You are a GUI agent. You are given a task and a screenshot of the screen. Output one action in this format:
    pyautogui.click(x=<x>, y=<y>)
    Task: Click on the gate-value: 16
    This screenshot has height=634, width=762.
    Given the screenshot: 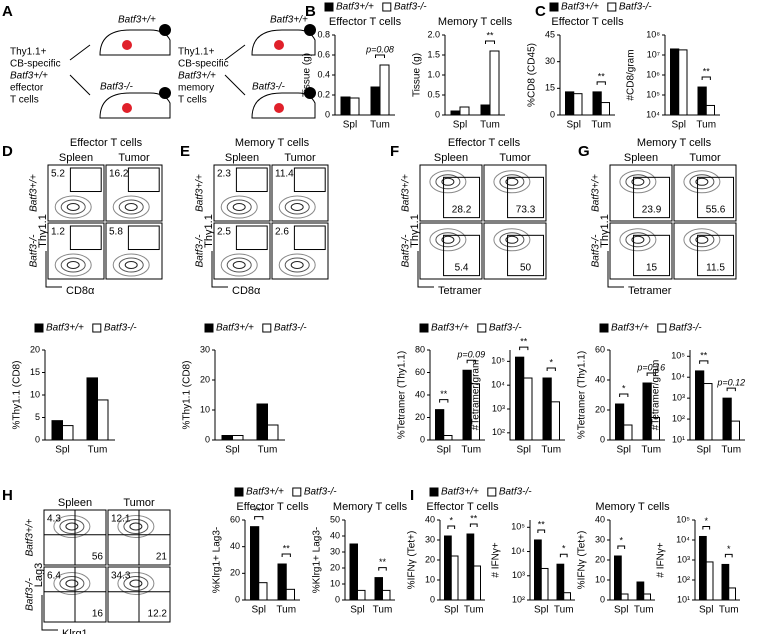 What is the action you would take?
    pyautogui.click(x=98, y=614)
    